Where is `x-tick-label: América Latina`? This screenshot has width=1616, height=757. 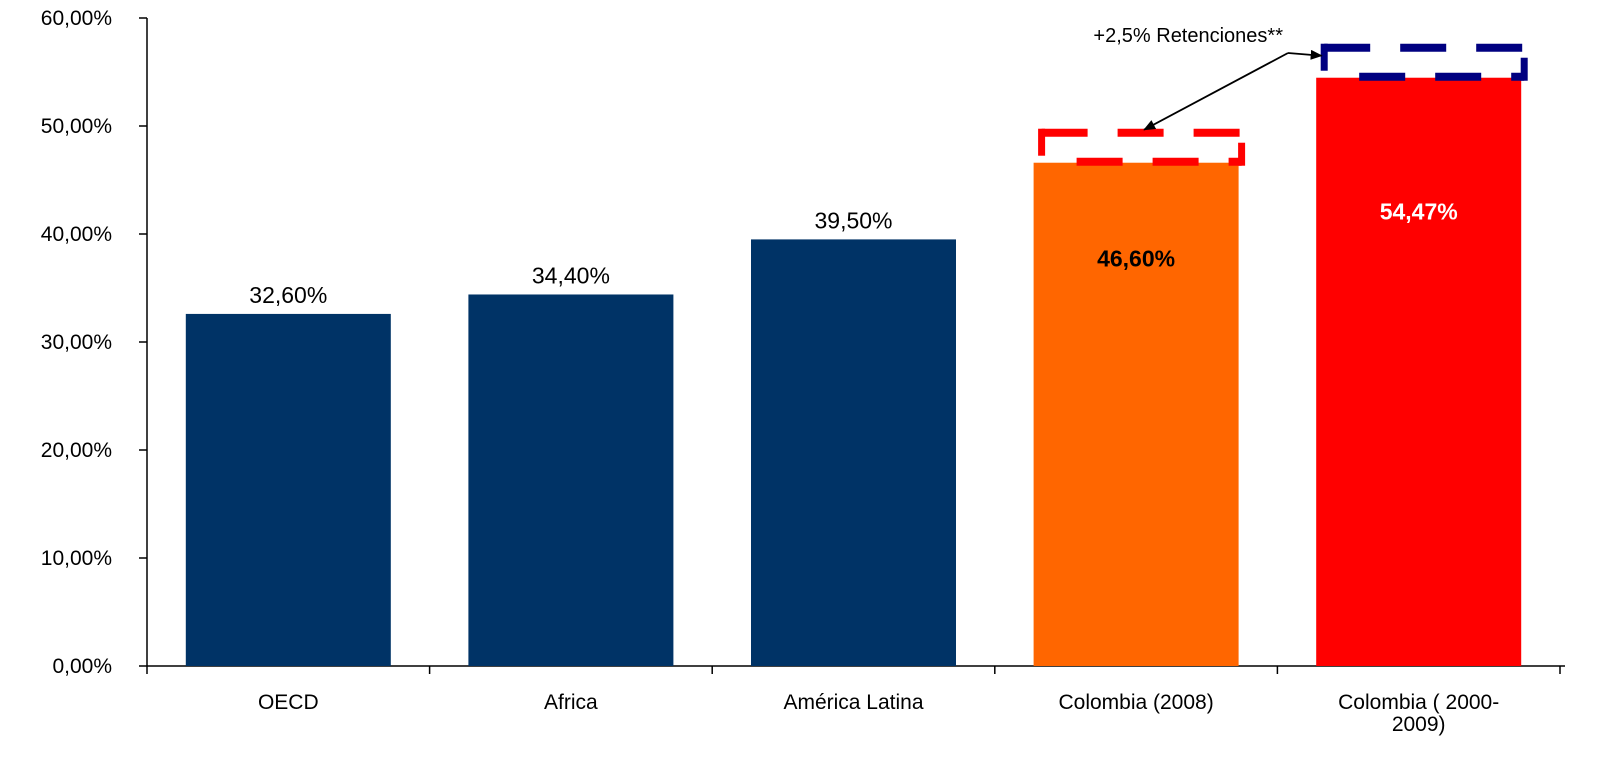
x-tick-label: América Latina is located at coordinates (853, 702).